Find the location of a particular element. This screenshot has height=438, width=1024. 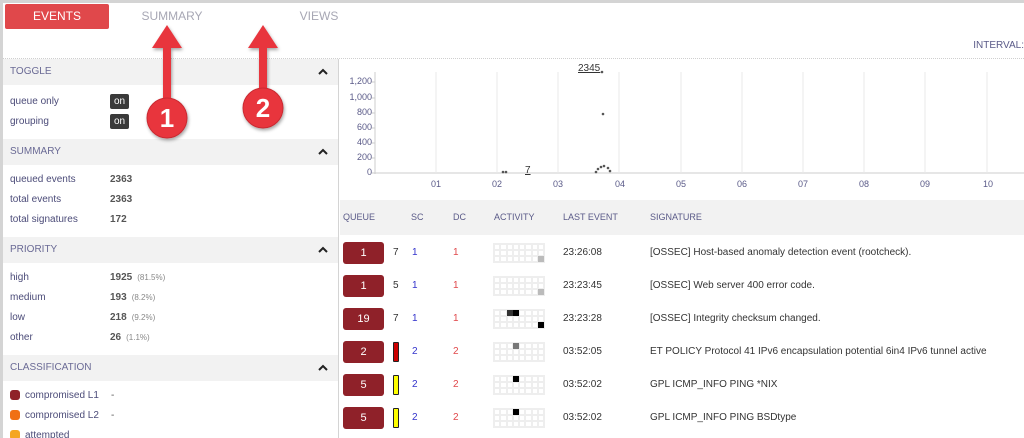

x-tick: 04 is located at coordinates (620, 184).